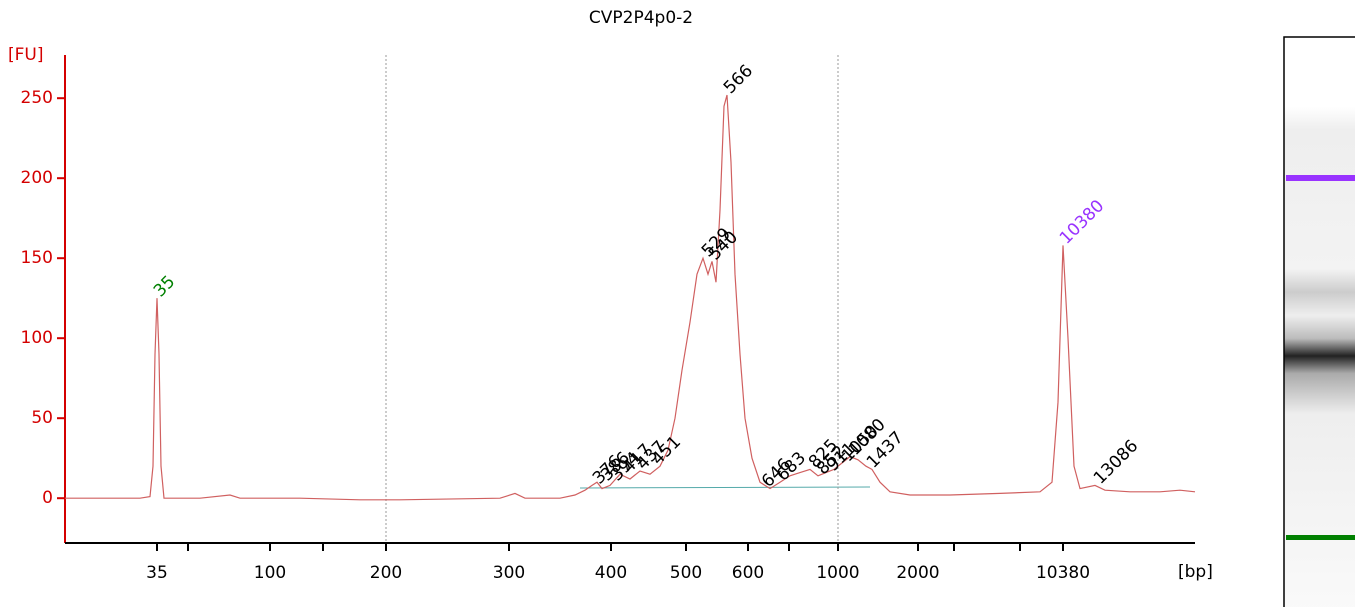  Describe the element at coordinates (37, 178) in the screenshot. I see `y-tick-label: 200` at that location.